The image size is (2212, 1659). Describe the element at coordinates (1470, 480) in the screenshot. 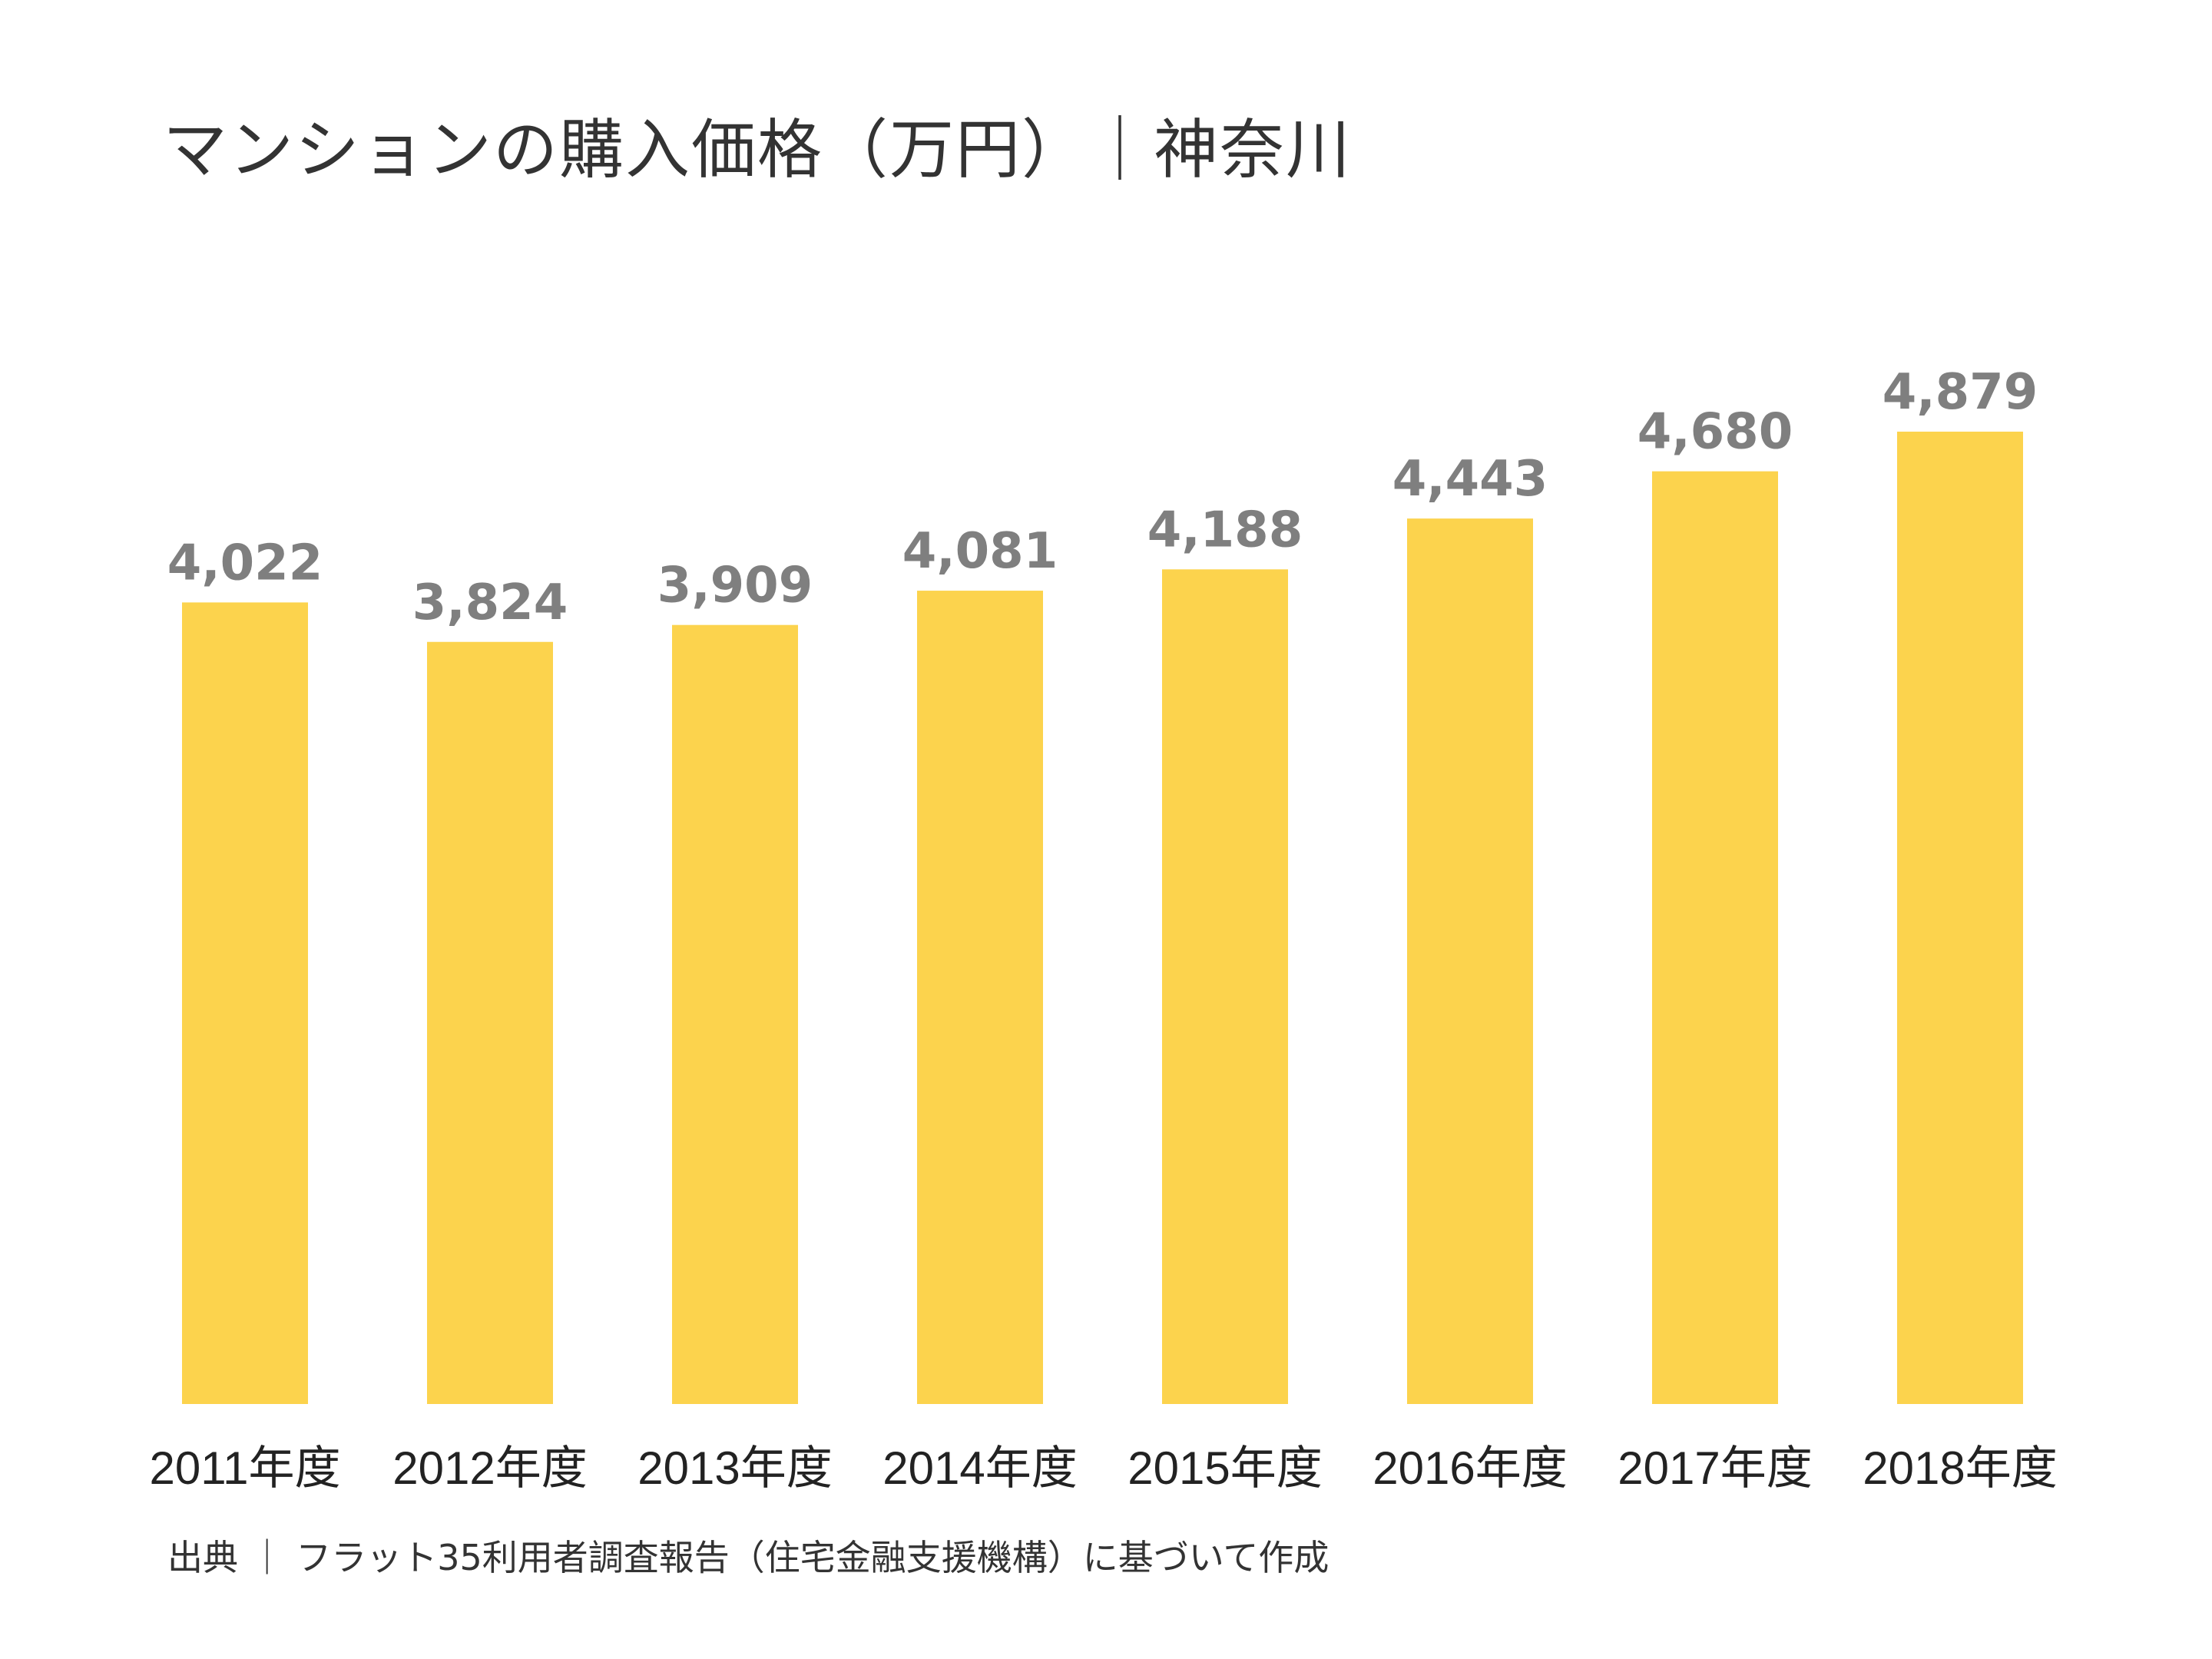

I see `value-label-2016年度: 4,443` at that location.